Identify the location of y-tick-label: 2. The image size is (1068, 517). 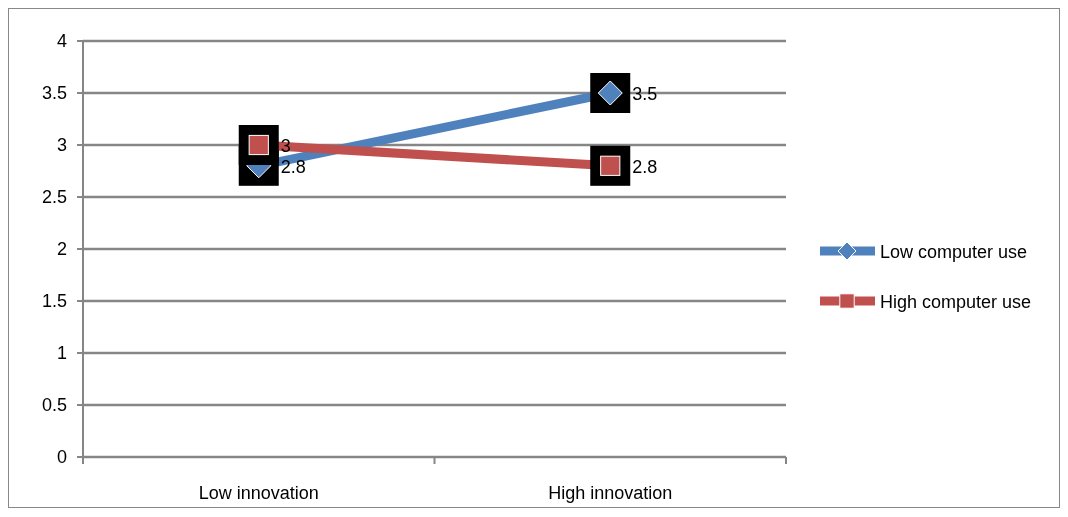
(61, 249).